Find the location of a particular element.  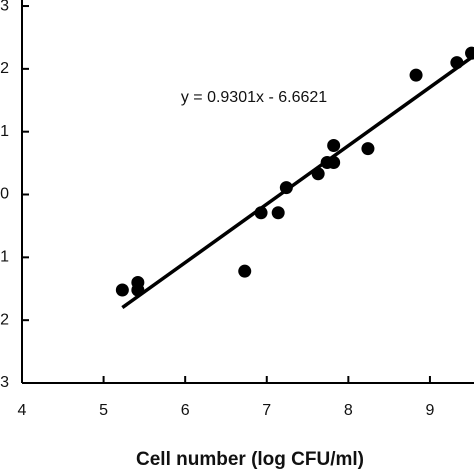

equation: y = 0.9301x - 6.6621 is located at coordinates (254, 97).